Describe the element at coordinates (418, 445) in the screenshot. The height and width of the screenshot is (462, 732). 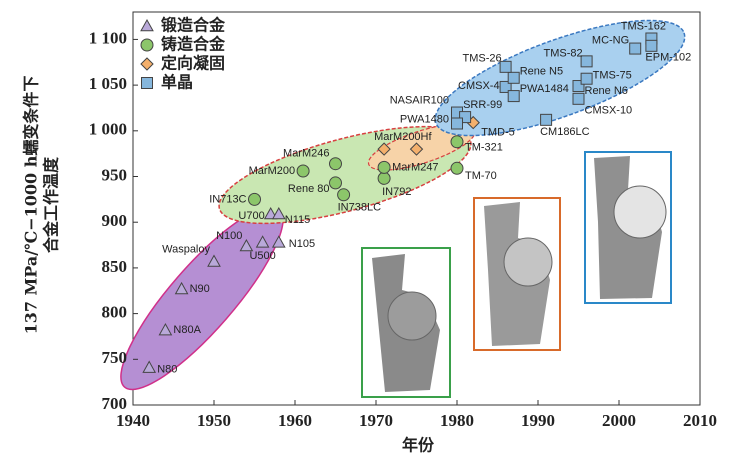
I see `x-axis-label: 年份` at that location.